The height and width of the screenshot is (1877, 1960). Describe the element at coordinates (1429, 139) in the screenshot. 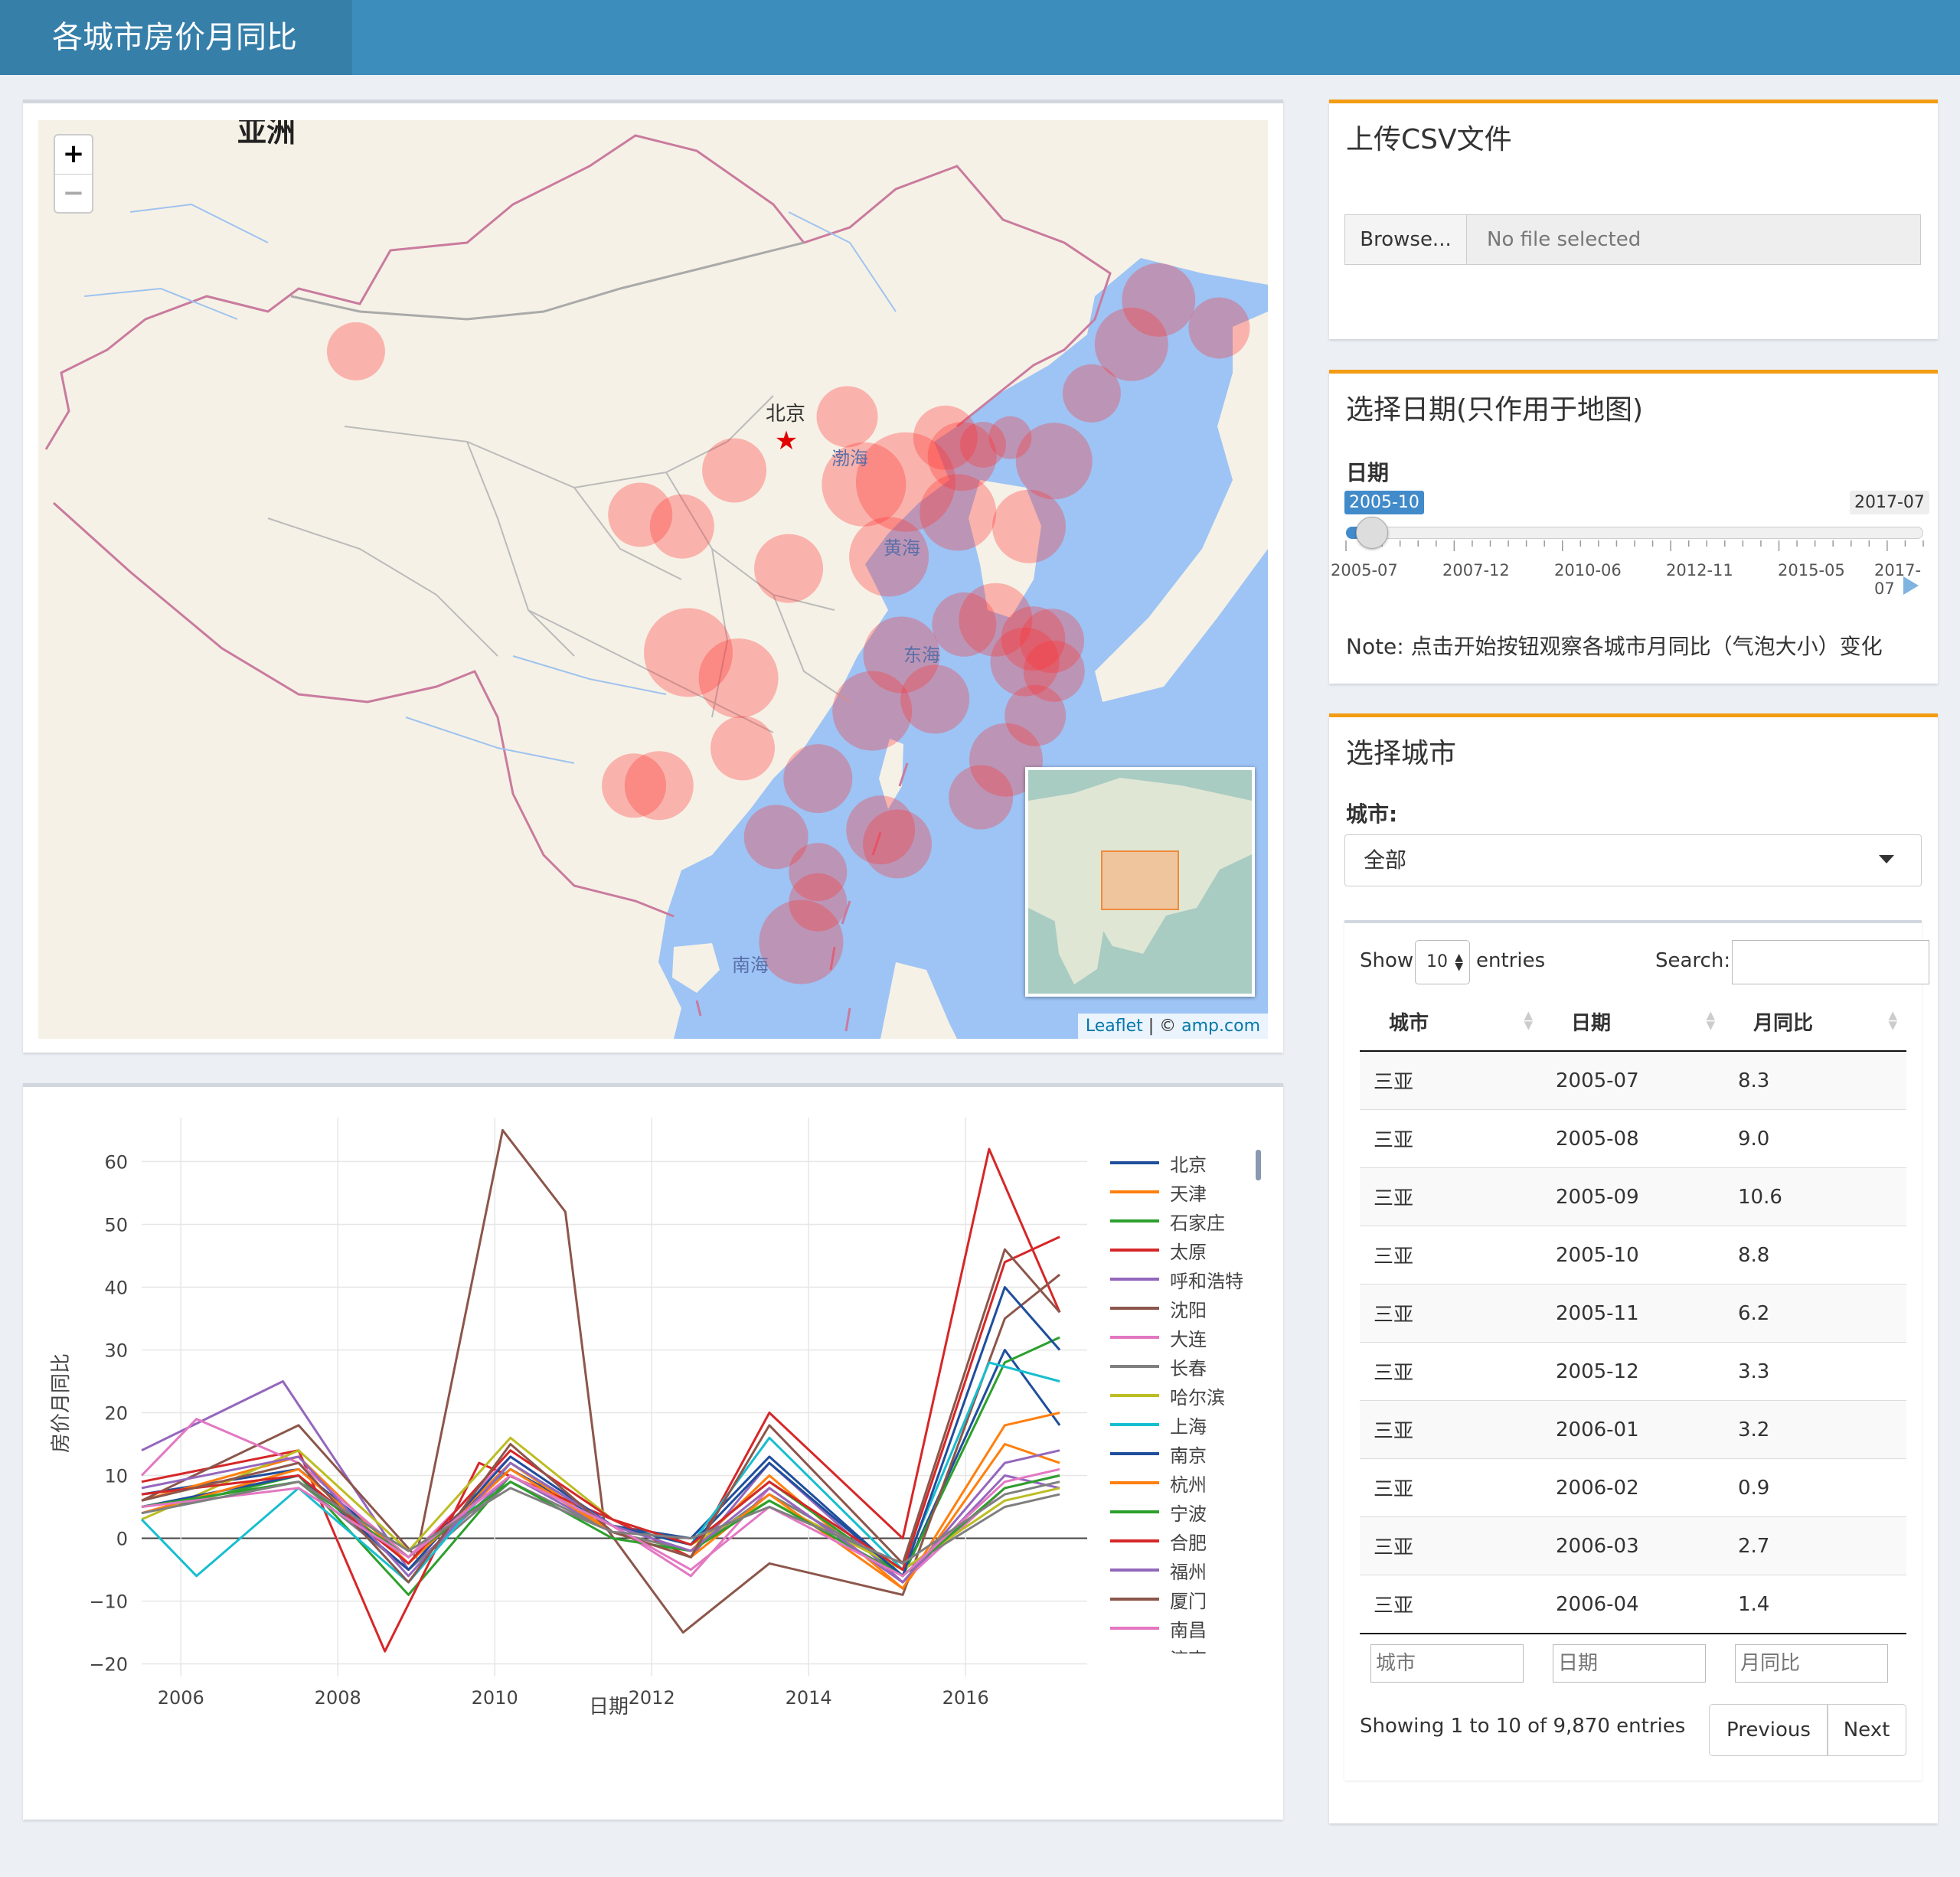

I see `upload-title: 上传CSV文件` at that location.